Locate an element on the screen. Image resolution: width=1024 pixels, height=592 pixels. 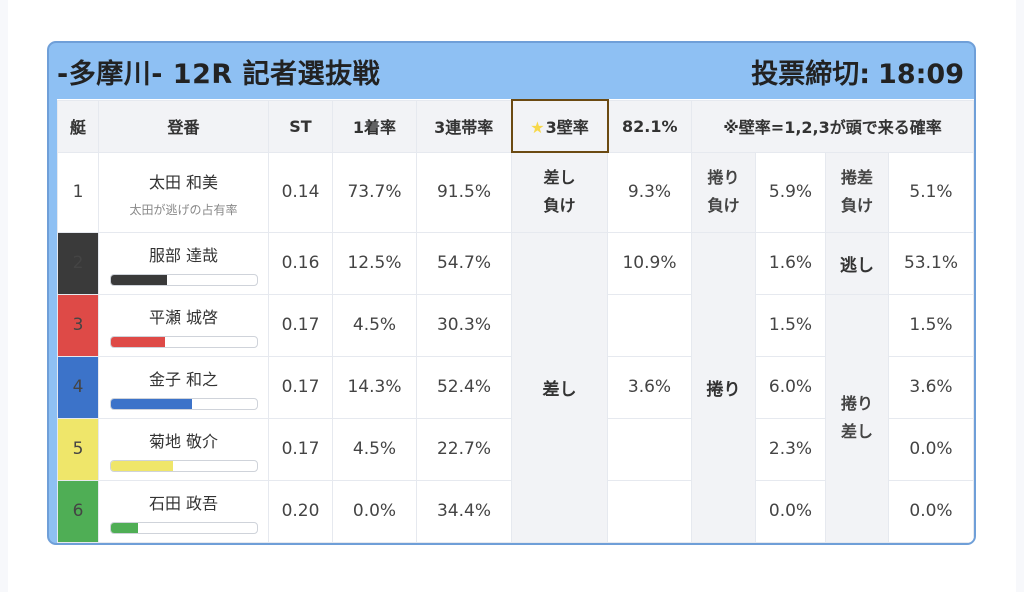
card-header: -多摩川- 12R 記者選抜戦 投票締切: 18:09 is located at coordinates (511, 71).